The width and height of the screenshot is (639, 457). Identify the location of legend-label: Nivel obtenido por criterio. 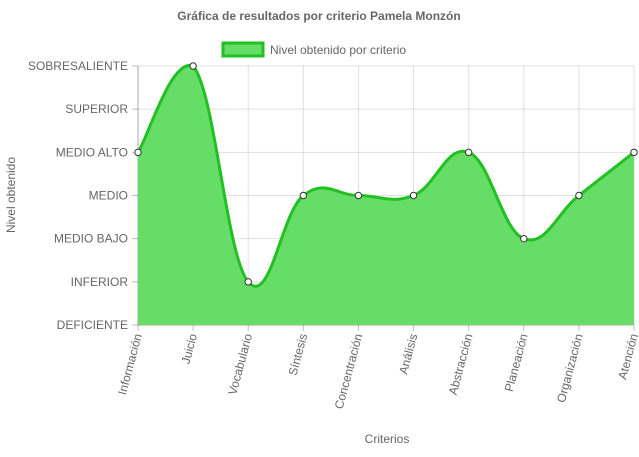
(338, 50).